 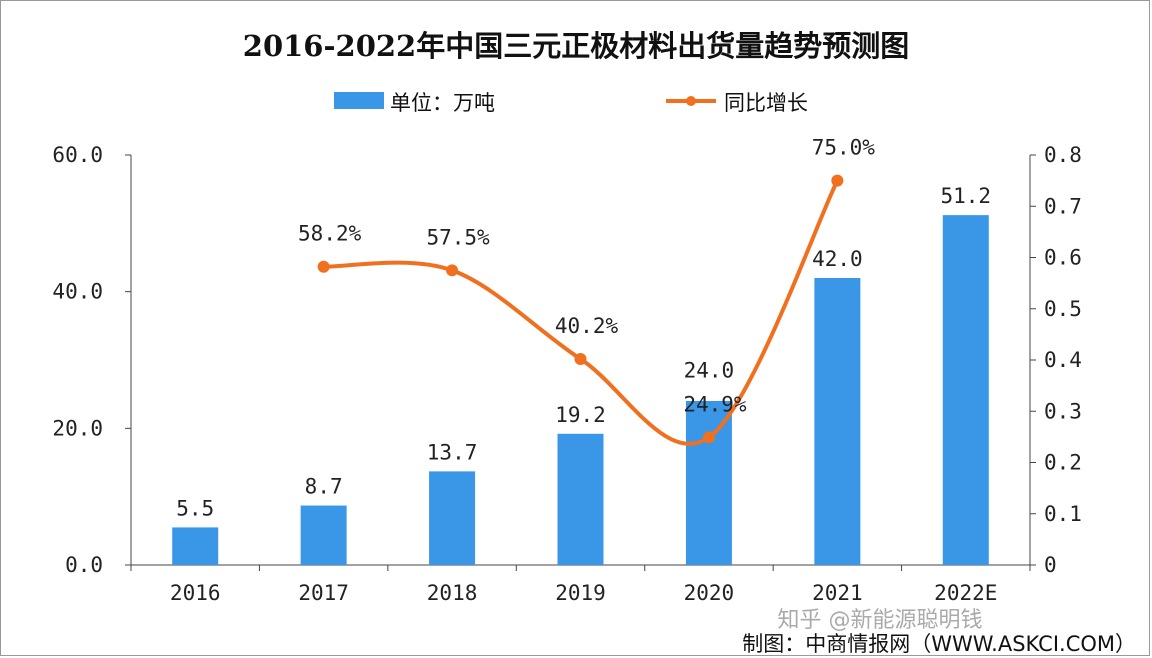 I want to click on bar-2022E, so click(x=965, y=390).